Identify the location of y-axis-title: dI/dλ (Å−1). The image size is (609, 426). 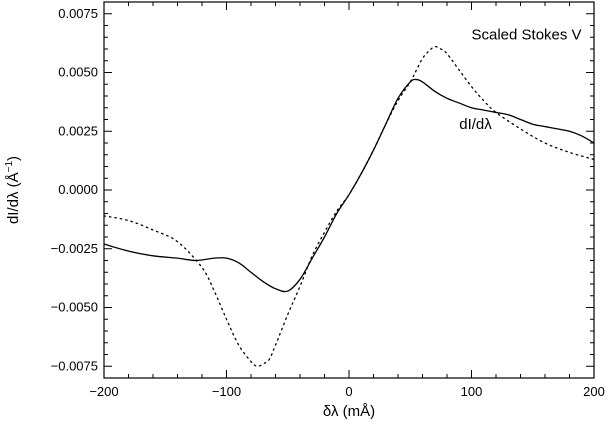
(13, 190).